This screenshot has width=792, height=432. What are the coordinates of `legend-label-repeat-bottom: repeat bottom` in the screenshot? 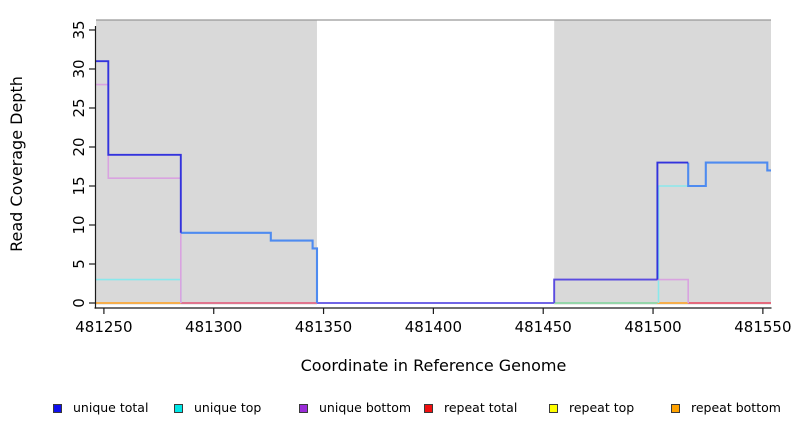 It's located at (736, 407).